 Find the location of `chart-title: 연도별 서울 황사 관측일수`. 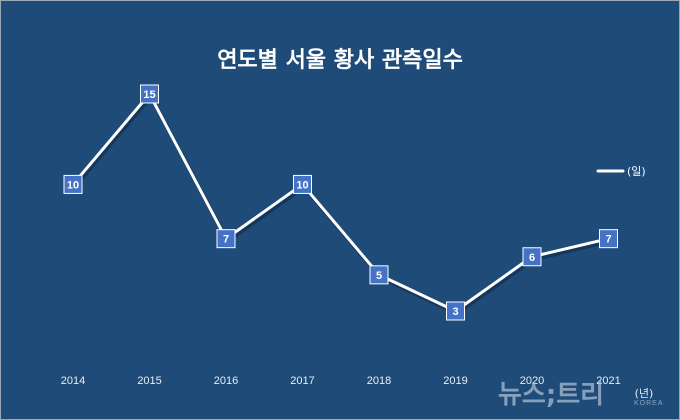

chart-title: 연도별 서울 황사 관측일수 is located at coordinates (340, 60).